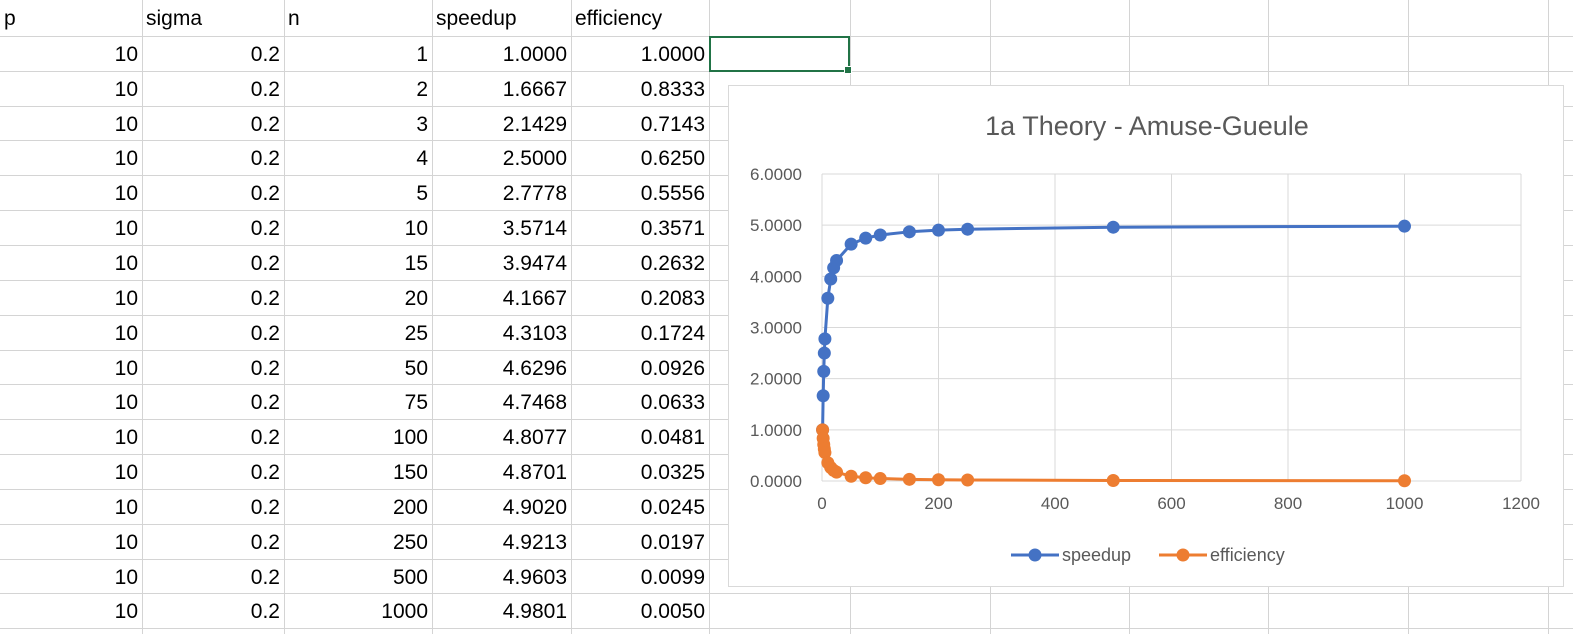 The height and width of the screenshot is (634, 1573). What do you see at coordinates (534, 263) in the screenshot?
I see `cell-speedup: 3.9474` at bounding box center [534, 263].